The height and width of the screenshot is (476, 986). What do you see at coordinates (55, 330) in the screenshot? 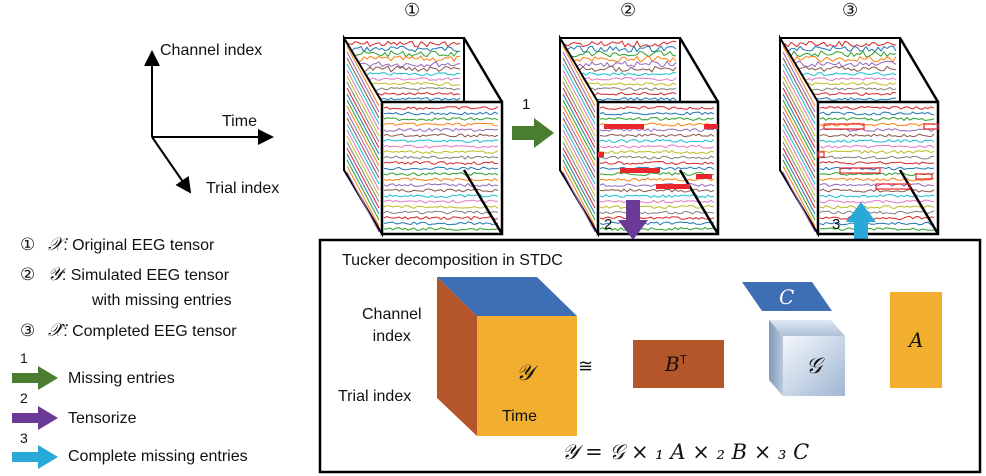
I see `legend-symbol: 𝒳̂` at bounding box center [55, 330].